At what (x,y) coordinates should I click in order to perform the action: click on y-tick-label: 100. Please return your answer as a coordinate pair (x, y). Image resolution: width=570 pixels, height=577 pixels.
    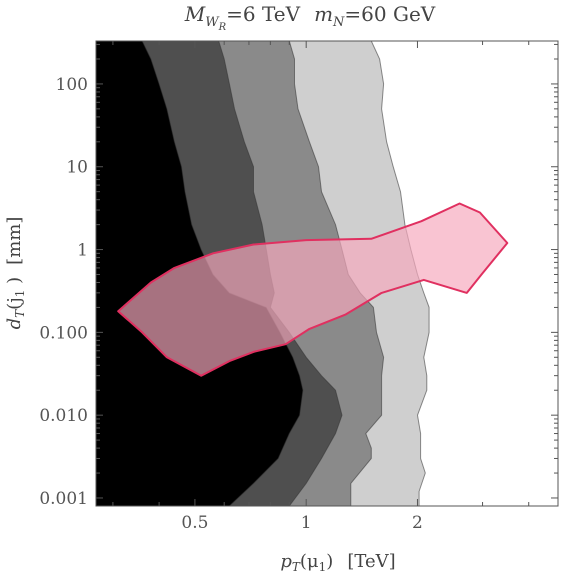
    Looking at the image, I should click on (72, 85).